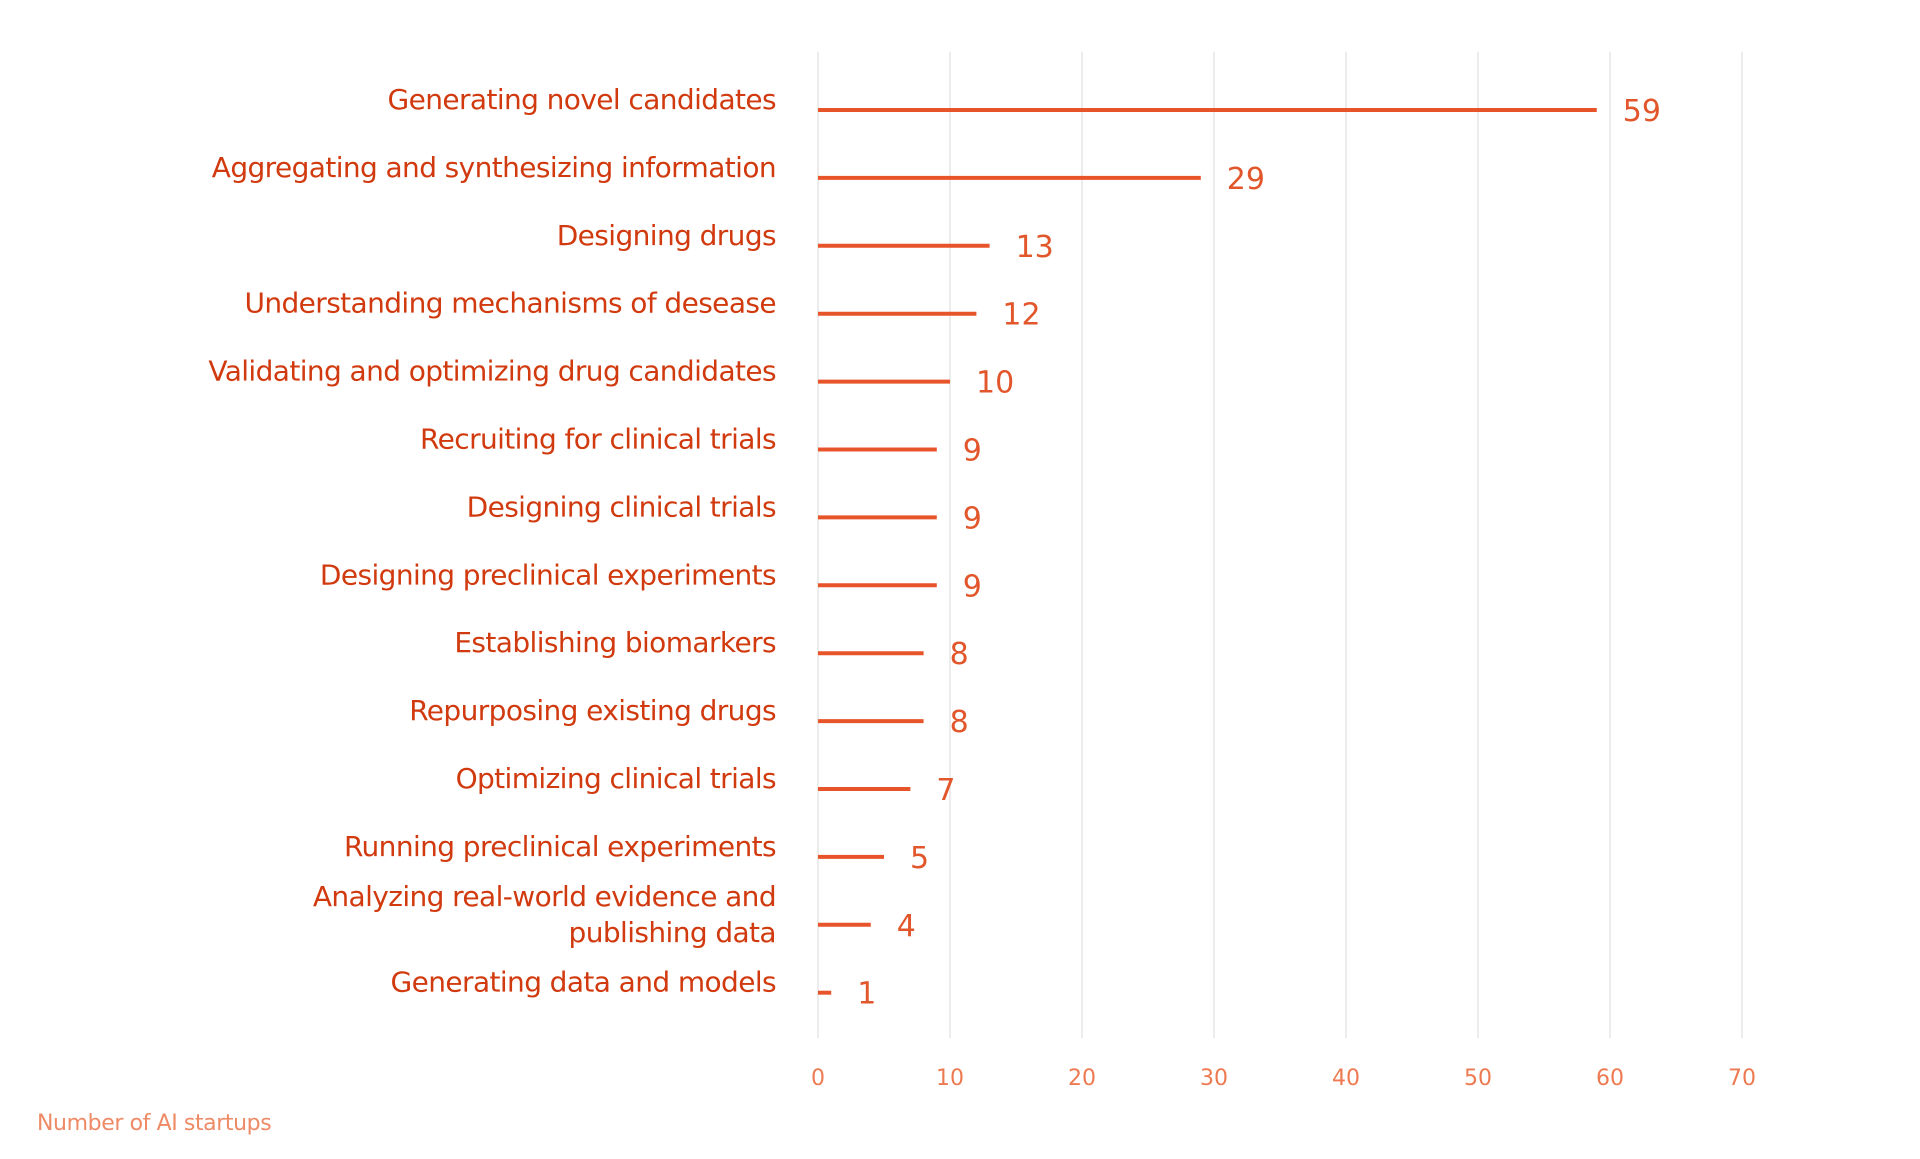 The image size is (1920, 1159). Describe the element at coordinates (621, 506) in the screenshot. I see `category-label: Designing clinical trials` at that location.